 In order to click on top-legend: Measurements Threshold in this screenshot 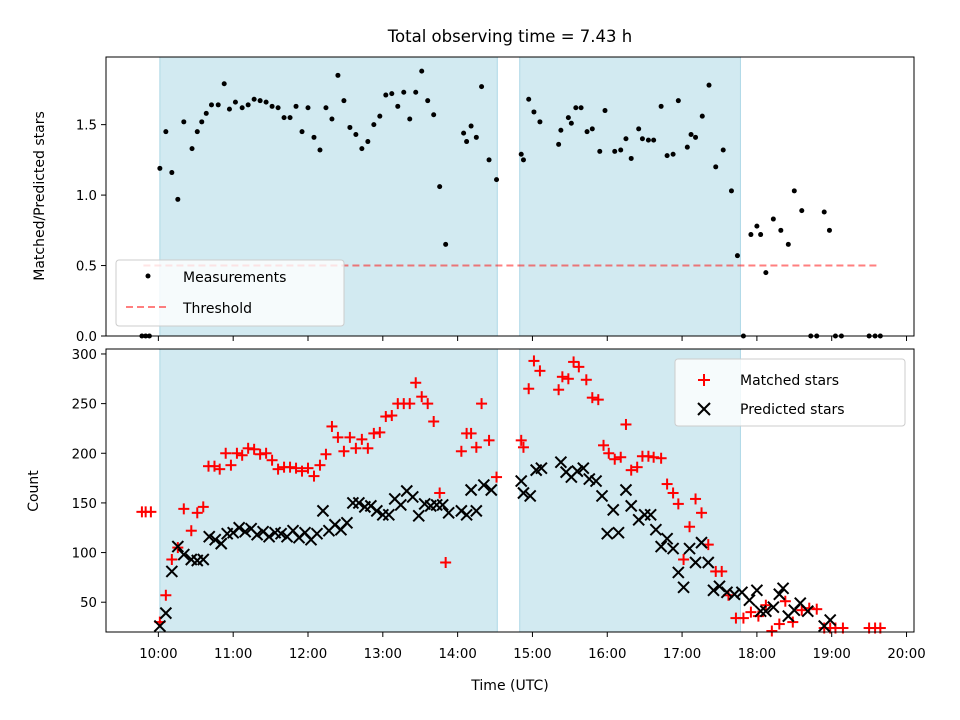, I will do `click(230, 293)`.